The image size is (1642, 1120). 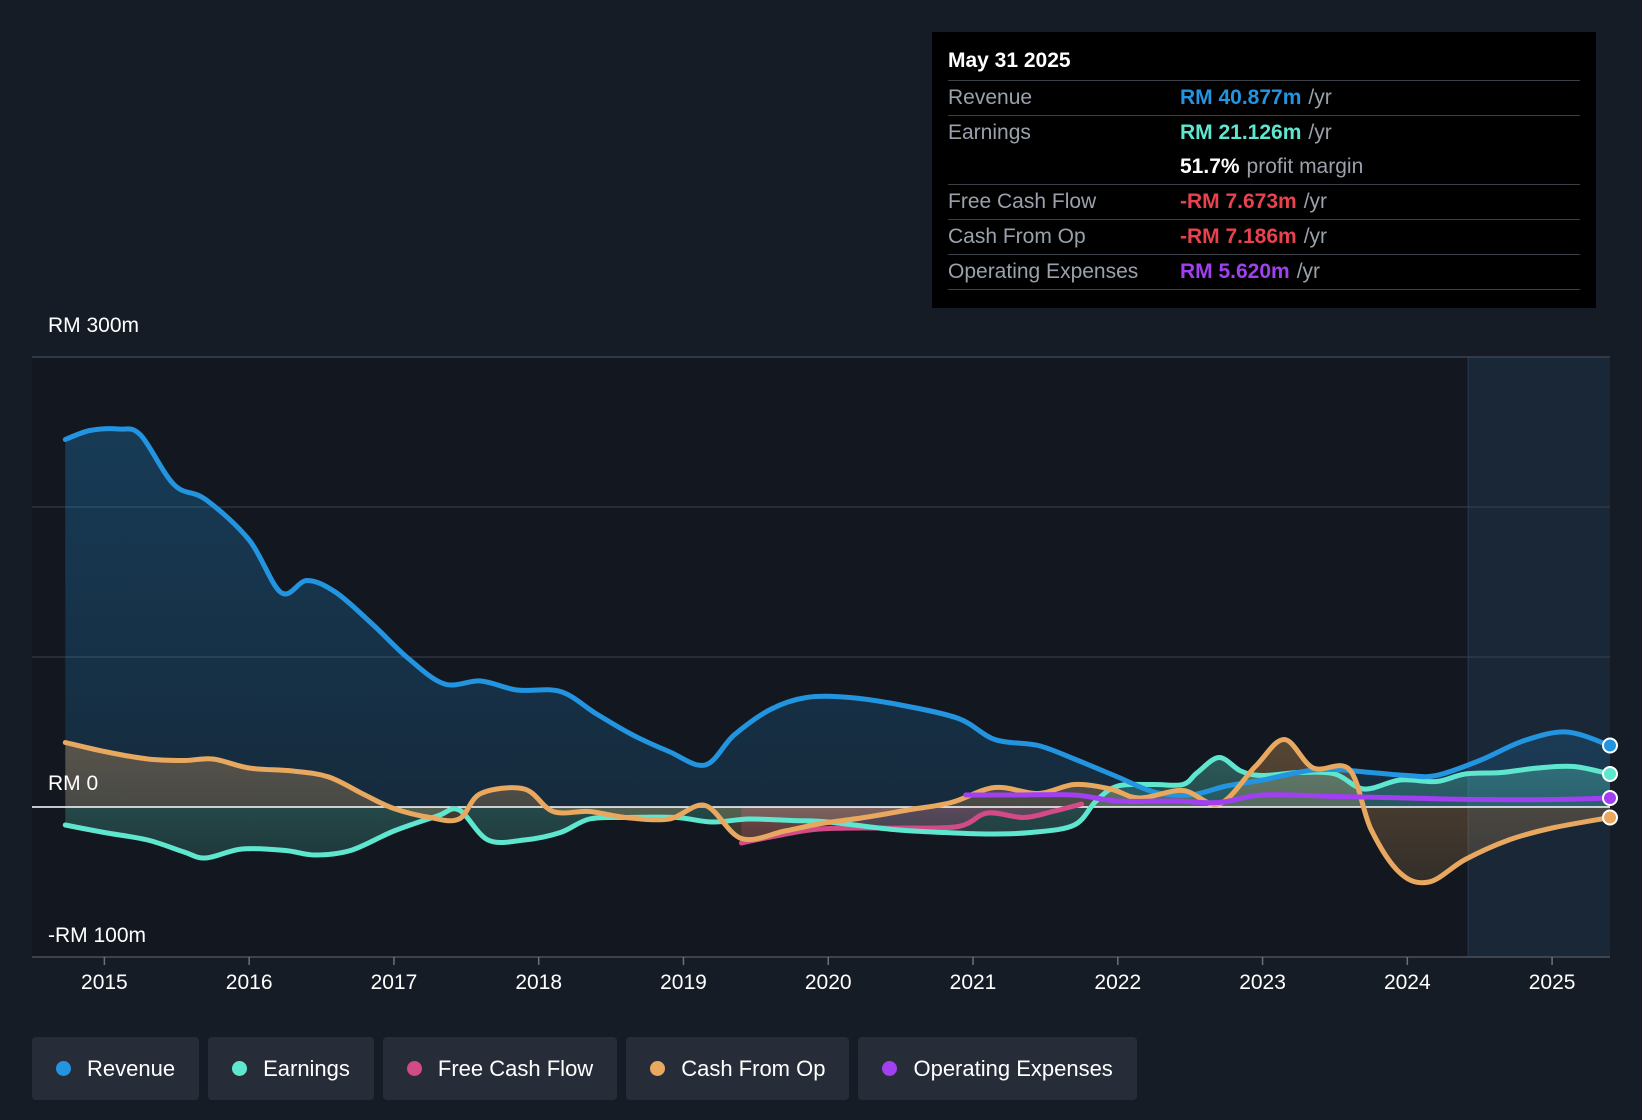 I want to click on tooltip-row-fcf: Free Cash Flow -RM 7.673m /yr, so click(x=1264, y=201).